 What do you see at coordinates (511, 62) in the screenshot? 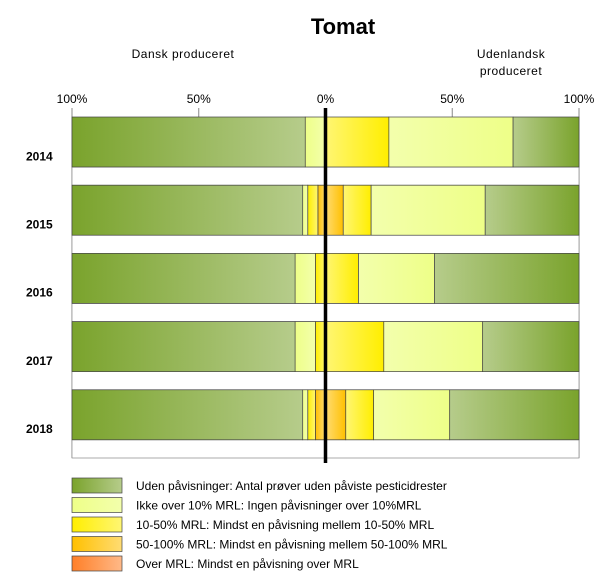
I see `right-label: Udenlandsk produceret` at bounding box center [511, 62].